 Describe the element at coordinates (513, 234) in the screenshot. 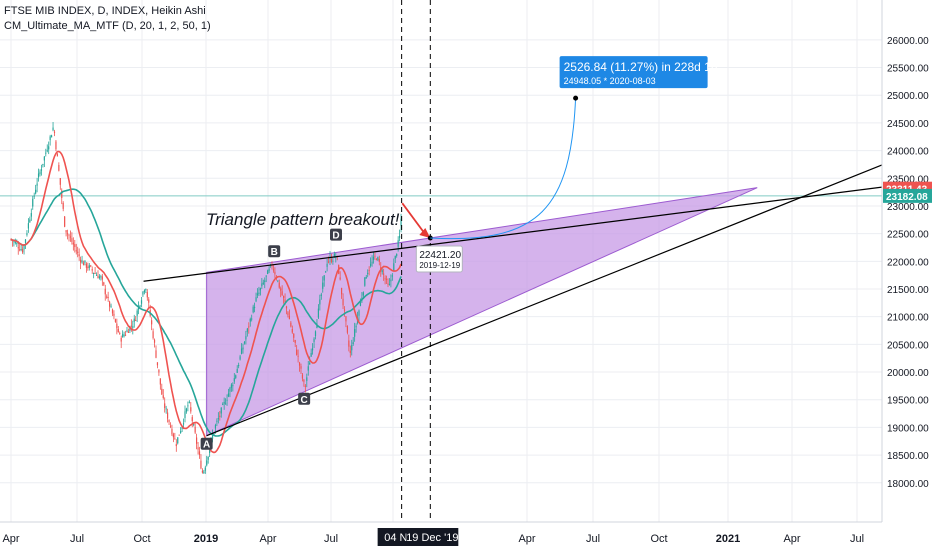

I see `upper-trendline` at that location.